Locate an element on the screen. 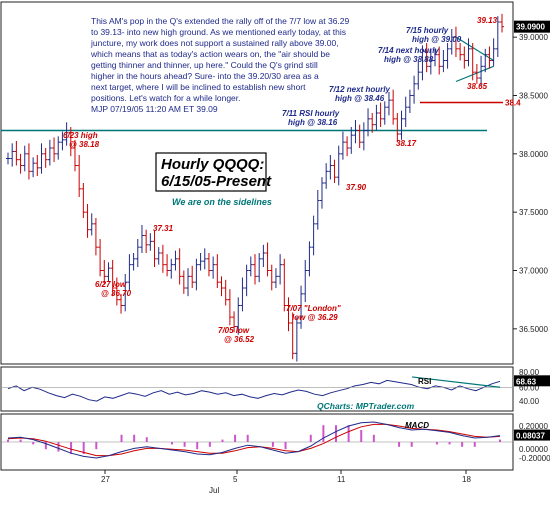 This screenshot has height=513, width=550. price-tick-label: 37.5000 is located at coordinates (533, 212).